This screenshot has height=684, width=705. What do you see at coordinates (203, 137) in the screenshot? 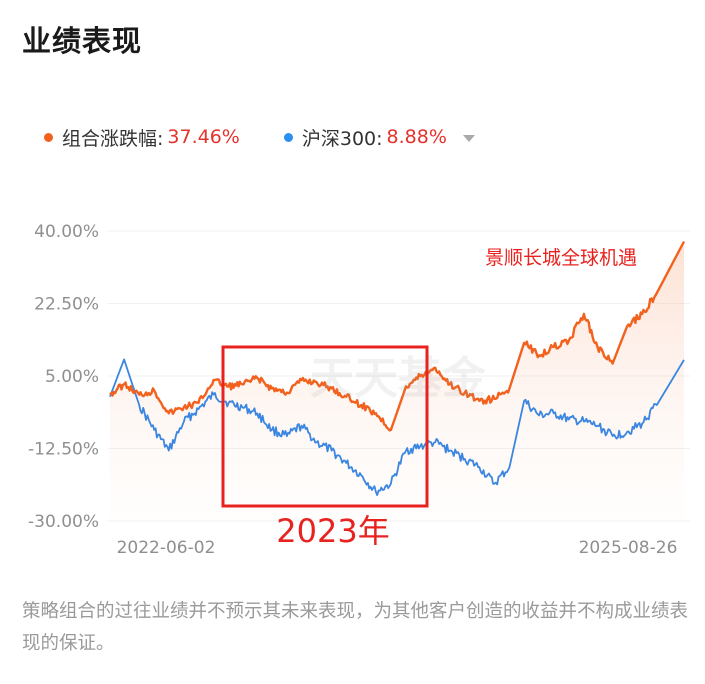
I see `legend-value-portfolio: 37.46%` at bounding box center [203, 137].